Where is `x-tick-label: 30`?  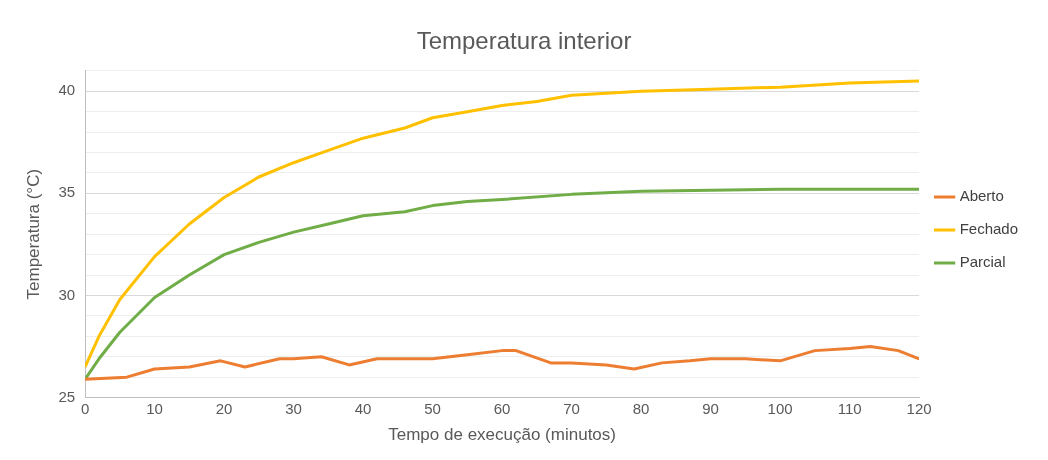
x-tick-label: 30 is located at coordinates (293, 408).